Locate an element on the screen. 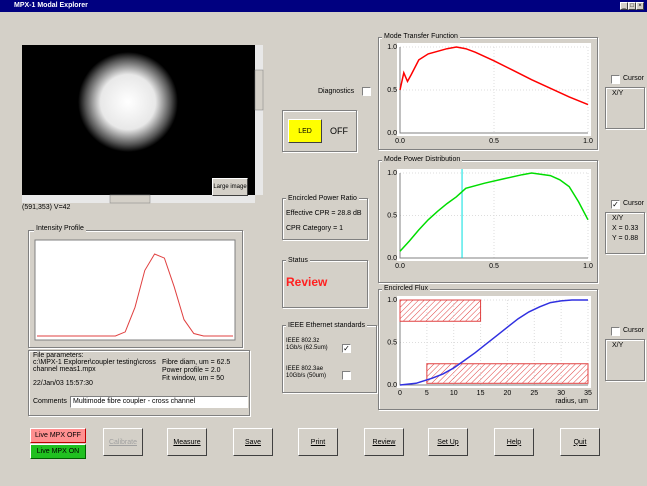  window-control: □ is located at coordinates (632, 6).